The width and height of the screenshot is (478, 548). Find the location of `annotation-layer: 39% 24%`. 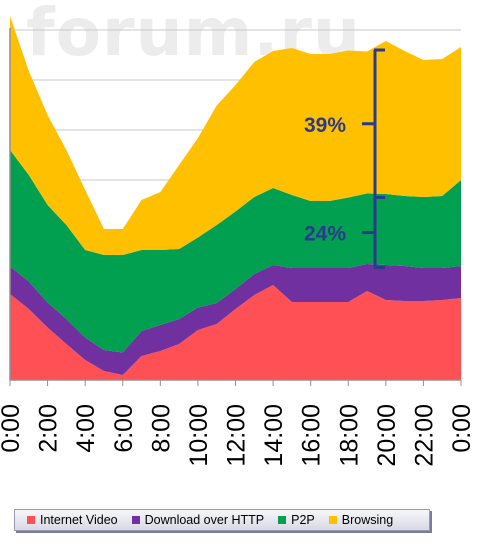

annotation-layer: 39% 24% is located at coordinates (344, 158).